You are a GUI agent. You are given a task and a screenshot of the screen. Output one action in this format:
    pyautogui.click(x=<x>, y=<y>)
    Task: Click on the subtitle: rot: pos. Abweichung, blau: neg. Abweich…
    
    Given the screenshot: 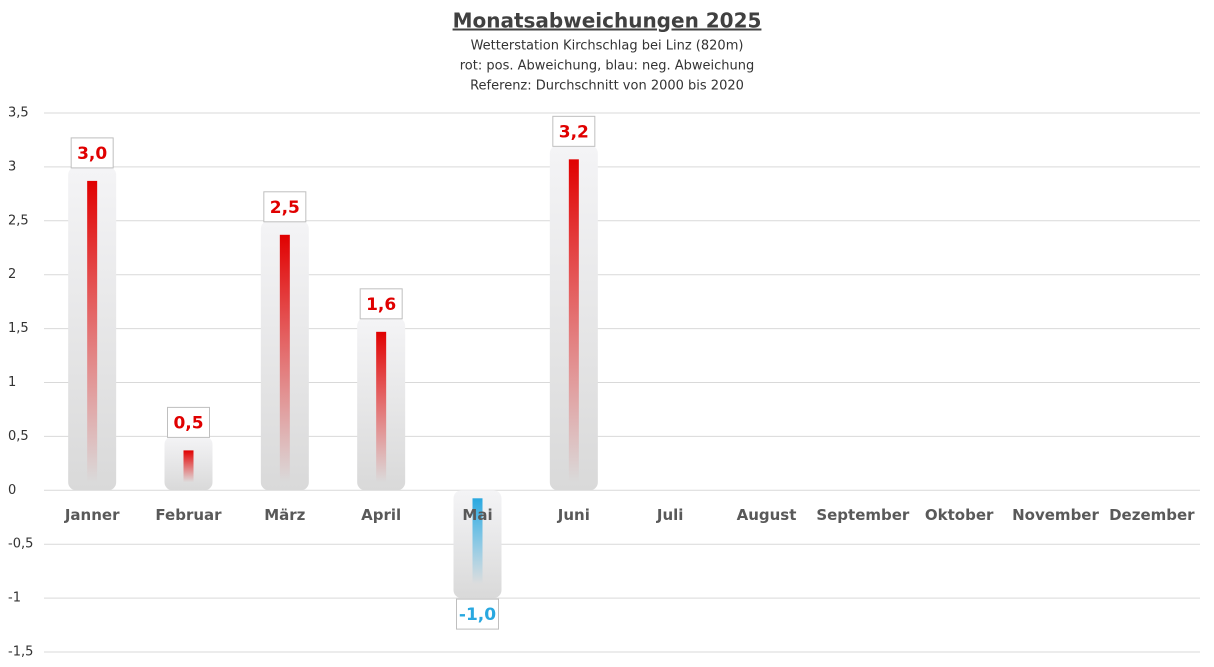 What is the action you would take?
    pyautogui.click(x=607, y=66)
    